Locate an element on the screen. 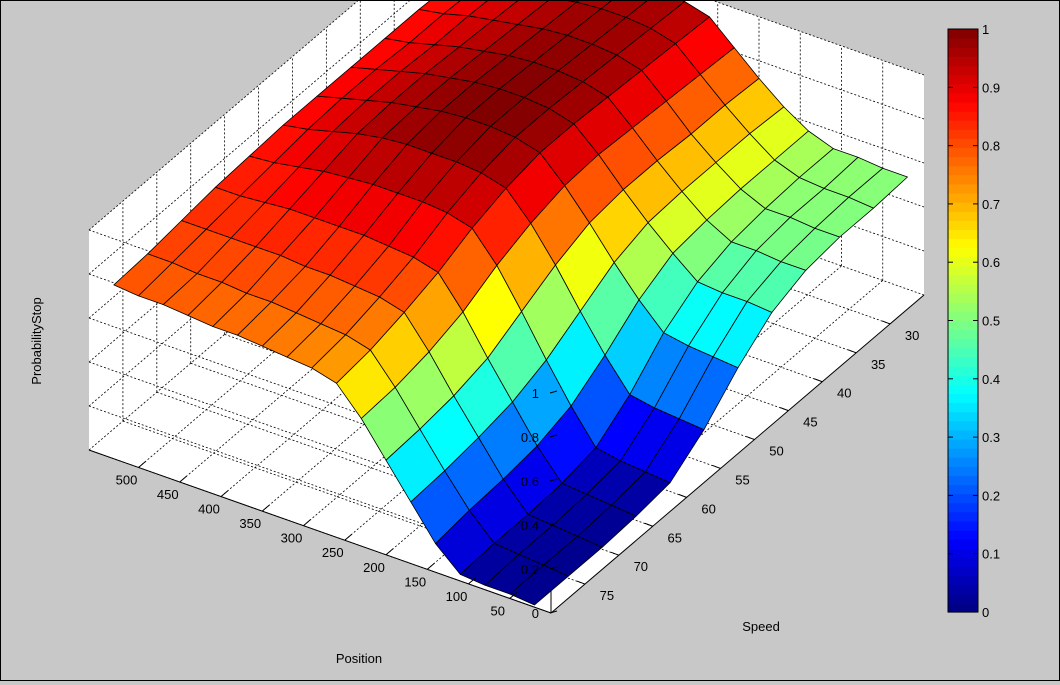 The height and width of the screenshot is (685, 1060). x-tick-label: 350 is located at coordinates (250, 523).